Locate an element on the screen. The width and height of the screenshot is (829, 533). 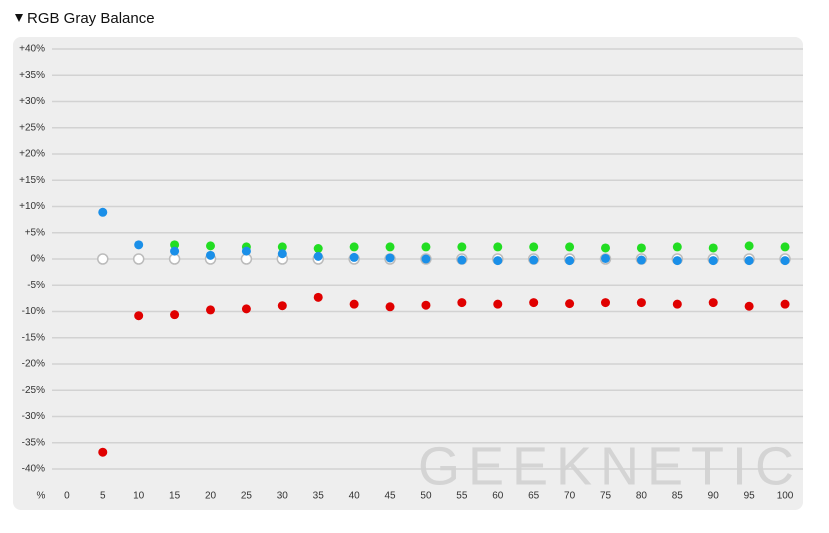
y-tick-label: -30% is located at coordinates (33, 416).